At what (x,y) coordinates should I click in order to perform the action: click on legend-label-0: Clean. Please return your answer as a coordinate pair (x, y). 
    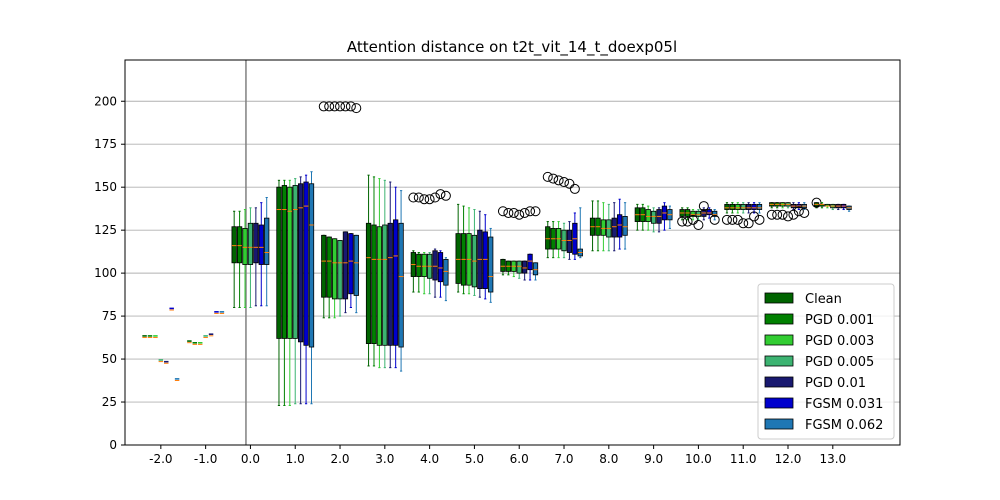
    Looking at the image, I should click on (823, 299).